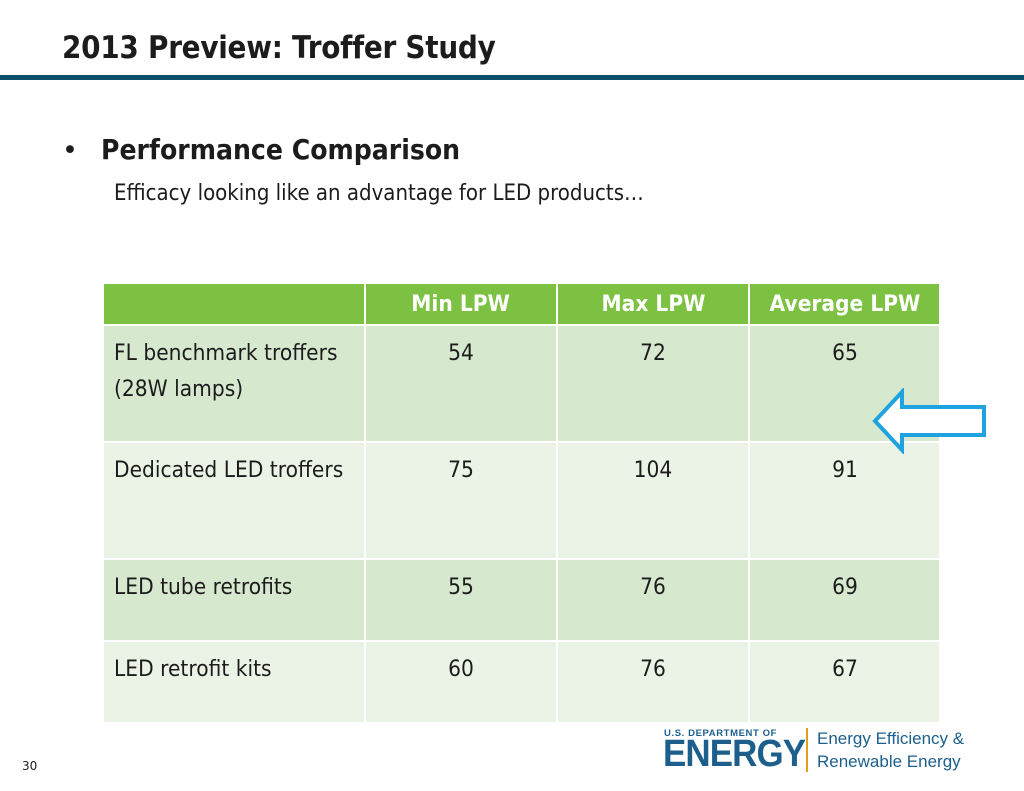 The width and height of the screenshot is (1024, 791). What do you see at coordinates (461, 500) in the screenshot?
I see `min-lpw-cell: 75` at bounding box center [461, 500].